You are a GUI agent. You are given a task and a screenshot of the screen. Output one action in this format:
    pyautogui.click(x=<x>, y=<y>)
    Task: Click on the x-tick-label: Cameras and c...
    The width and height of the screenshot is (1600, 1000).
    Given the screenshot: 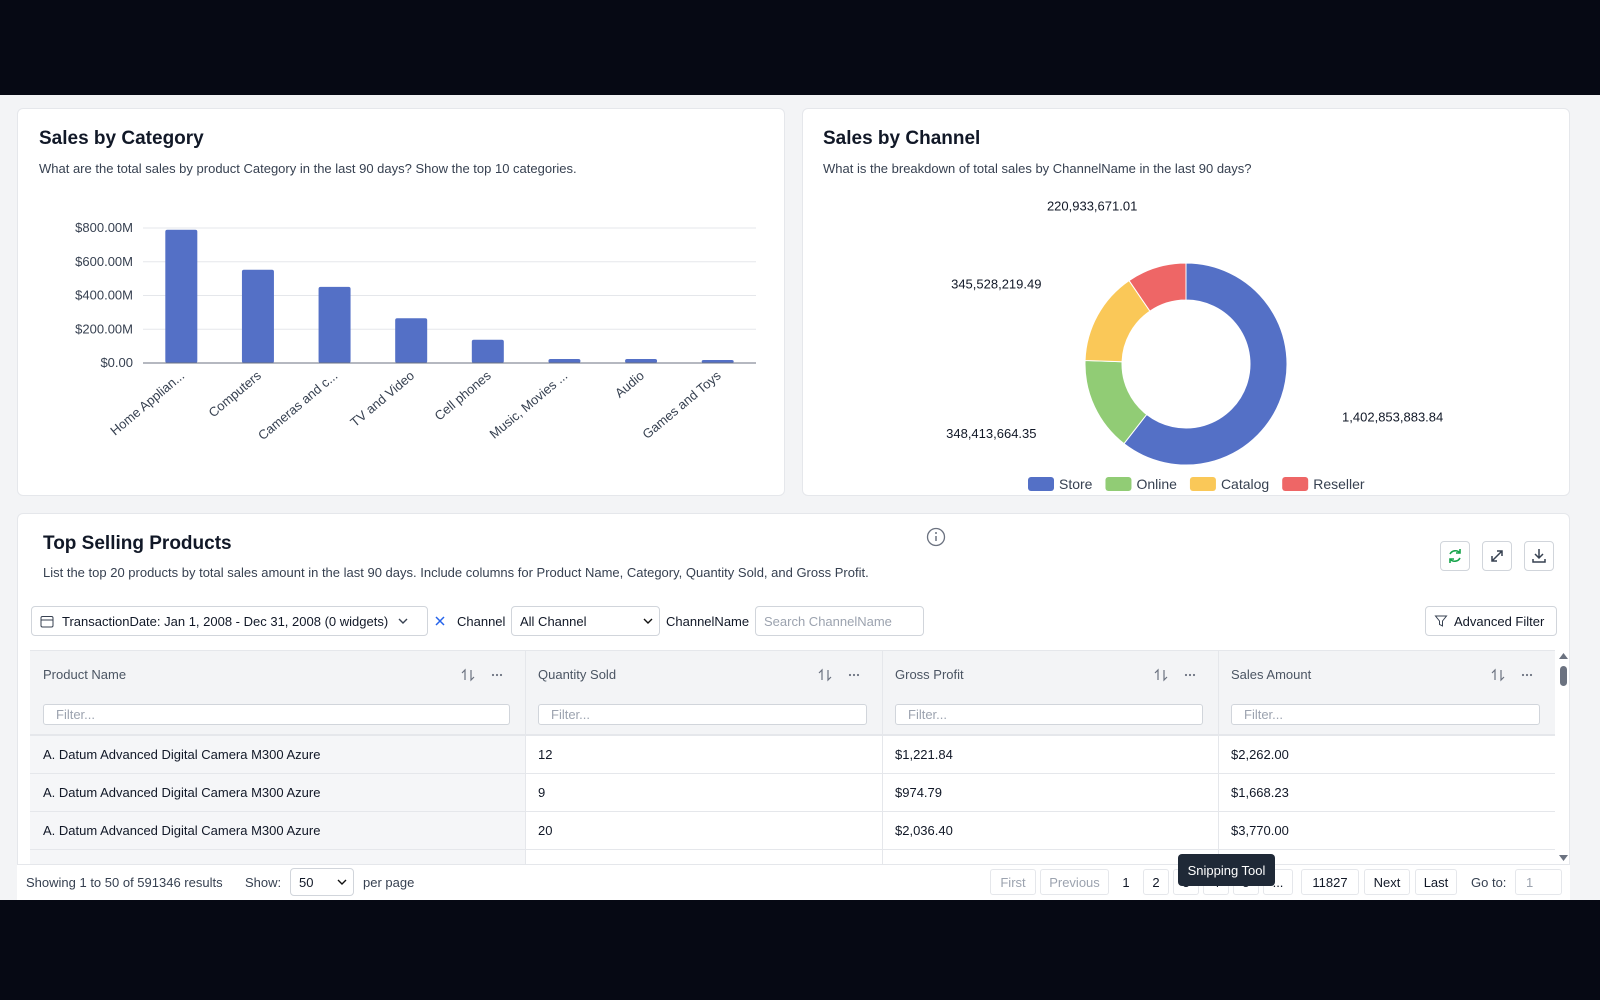 What is the action you would take?
    pyautogui.click(x=297, y=405)
    